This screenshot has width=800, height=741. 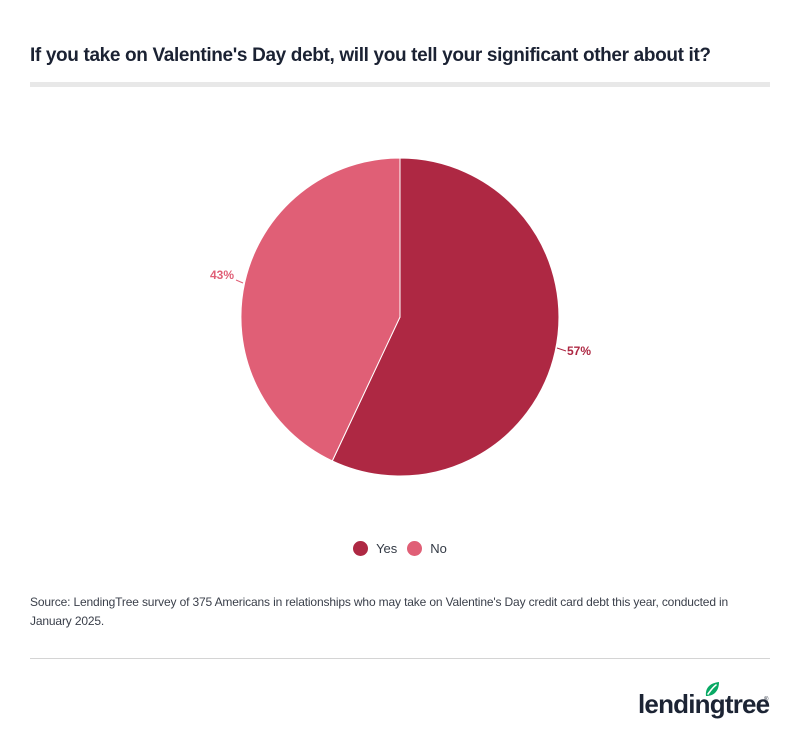 What do you see at coordinates (361, 548) in the screenshot?
I see `legend-swatch-yes` at bounding box center [361, 548].